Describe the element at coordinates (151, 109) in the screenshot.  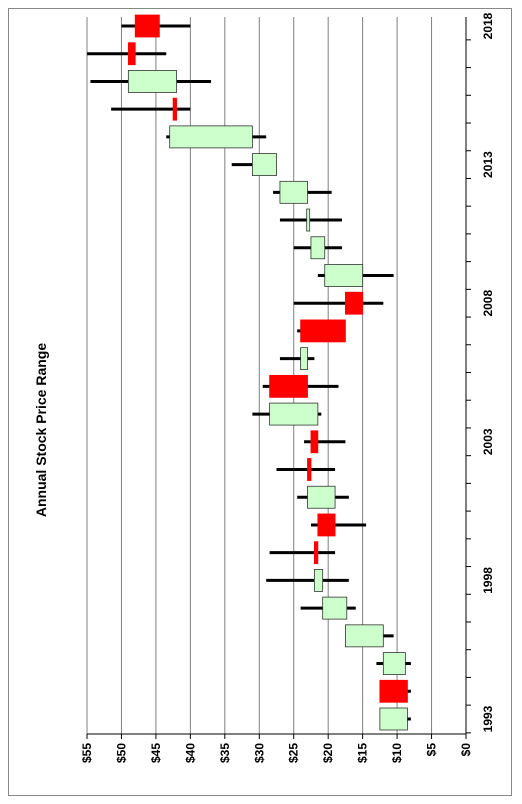
I see `candle-2015` at that location.